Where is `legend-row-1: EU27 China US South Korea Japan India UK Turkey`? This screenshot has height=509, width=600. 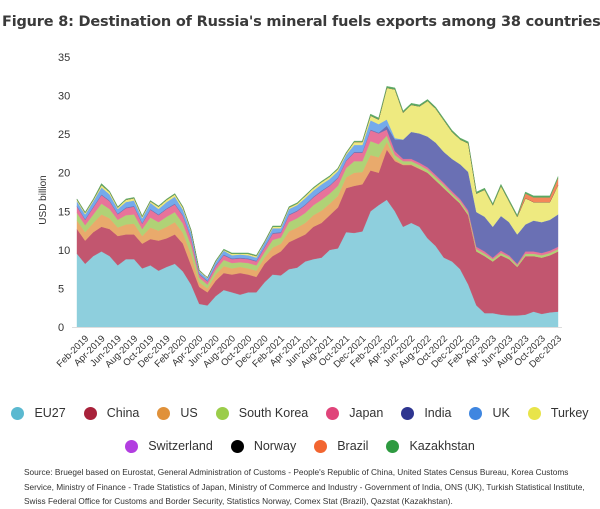 legend-row-1: EU27 China US South Korea Japan India UK Turkey is located at coordinates (300, 413).